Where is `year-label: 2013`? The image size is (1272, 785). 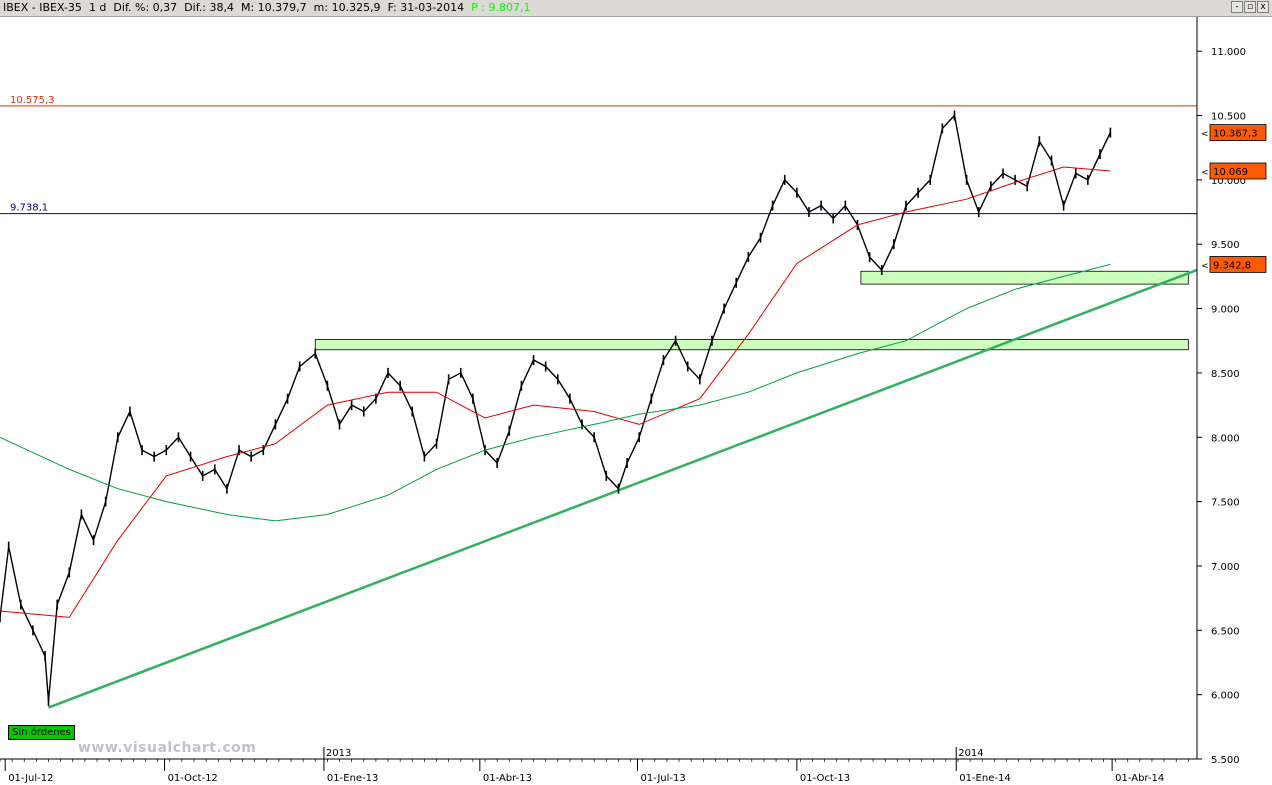
year-label: 2013 is located at coordinates (338, 753).